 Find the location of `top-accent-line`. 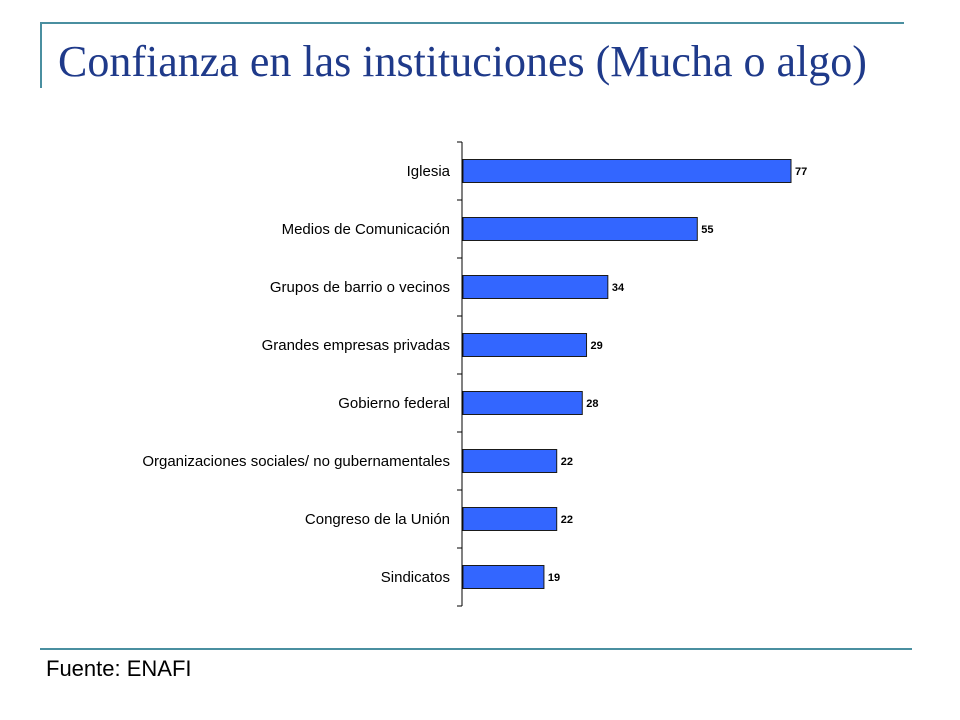

top-accent-line is located at coordinates (472, 23).